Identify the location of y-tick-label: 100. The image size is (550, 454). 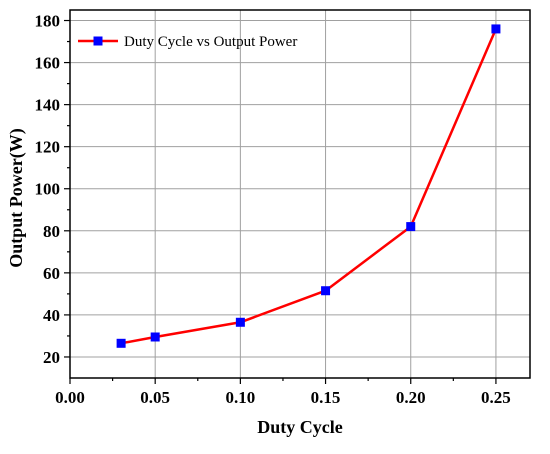
(48, 189).